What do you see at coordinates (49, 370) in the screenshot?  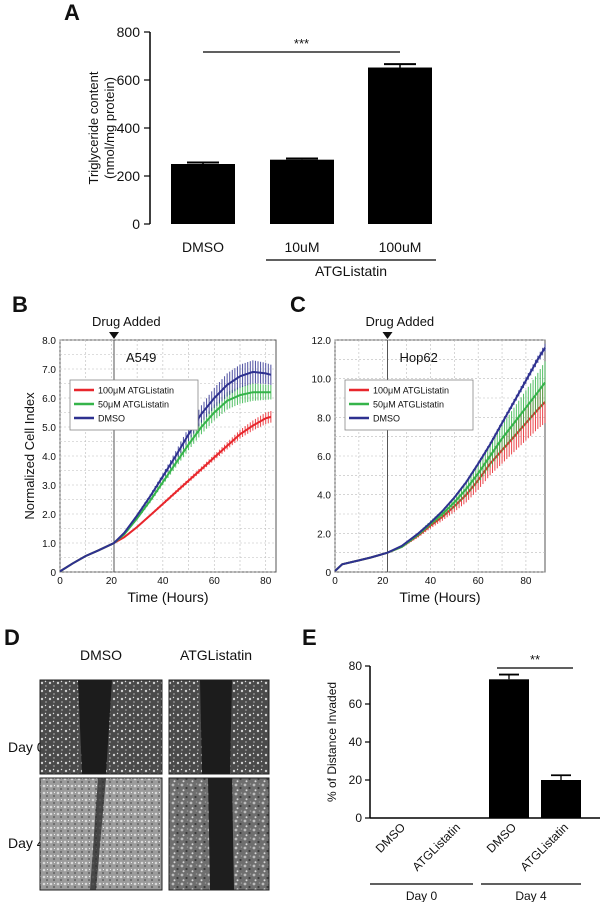 I see `y-tick-label: 7.0` at bounding box center [49, 370].